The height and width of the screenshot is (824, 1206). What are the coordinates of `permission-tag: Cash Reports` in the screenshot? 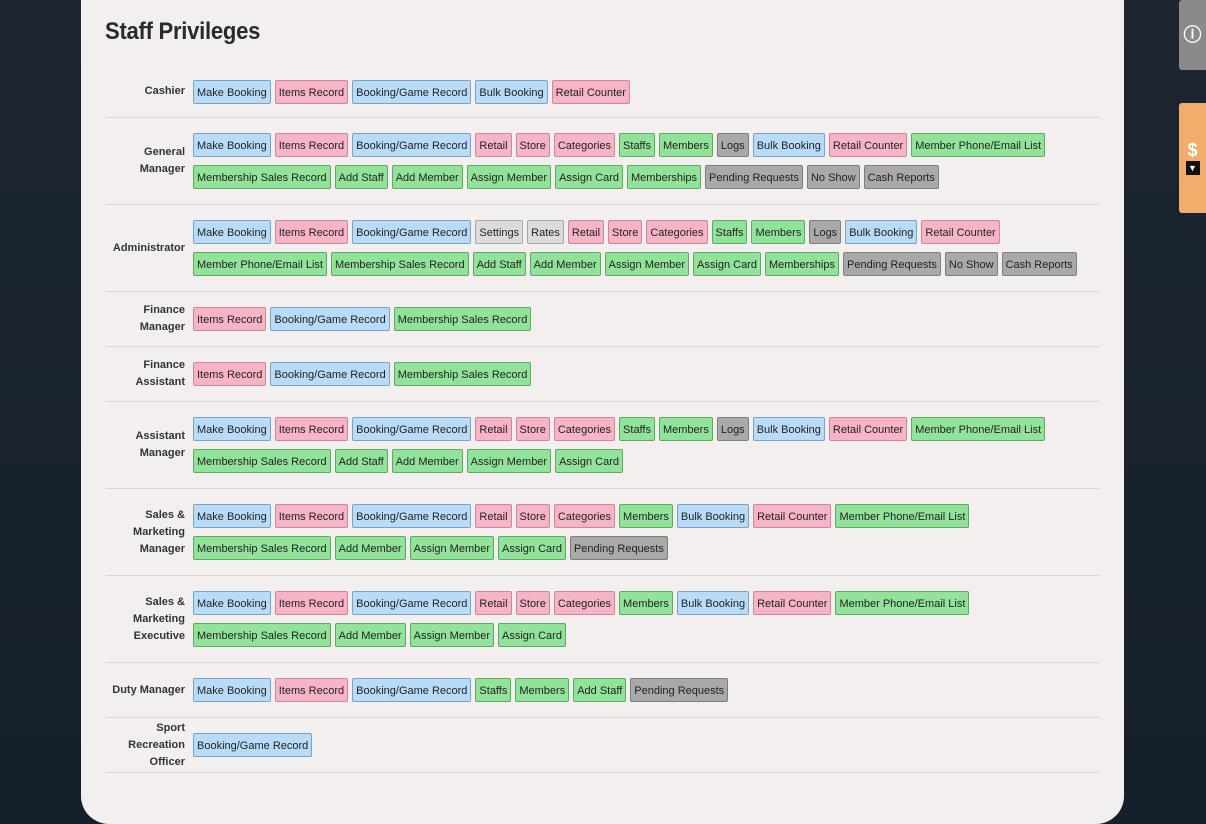 It's located at (901, 177).